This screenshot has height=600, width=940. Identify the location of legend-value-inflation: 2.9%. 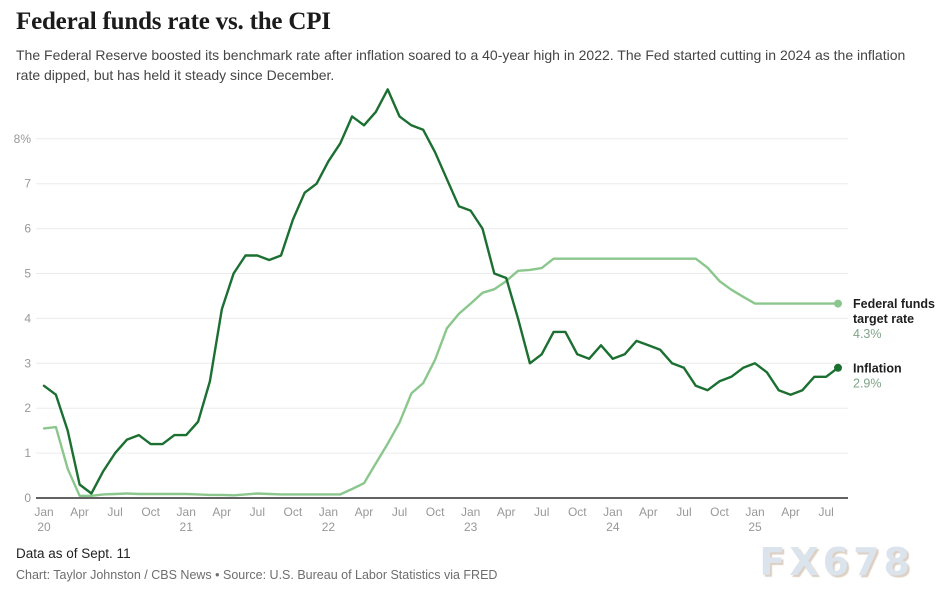
(867, 383).